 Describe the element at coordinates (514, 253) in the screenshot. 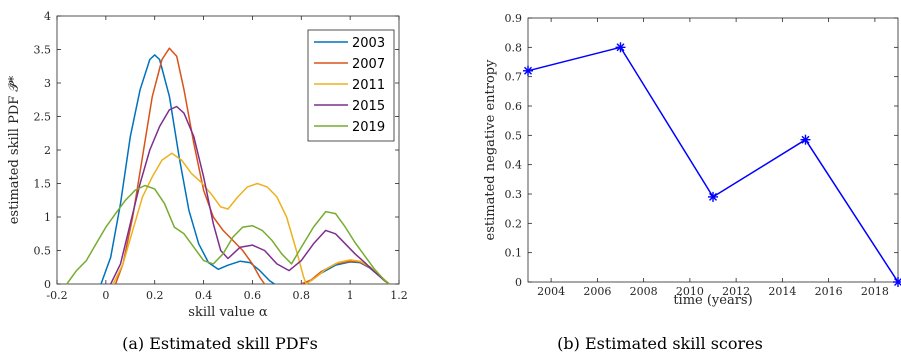

I see `y-tick-label: 0.1` at that location.